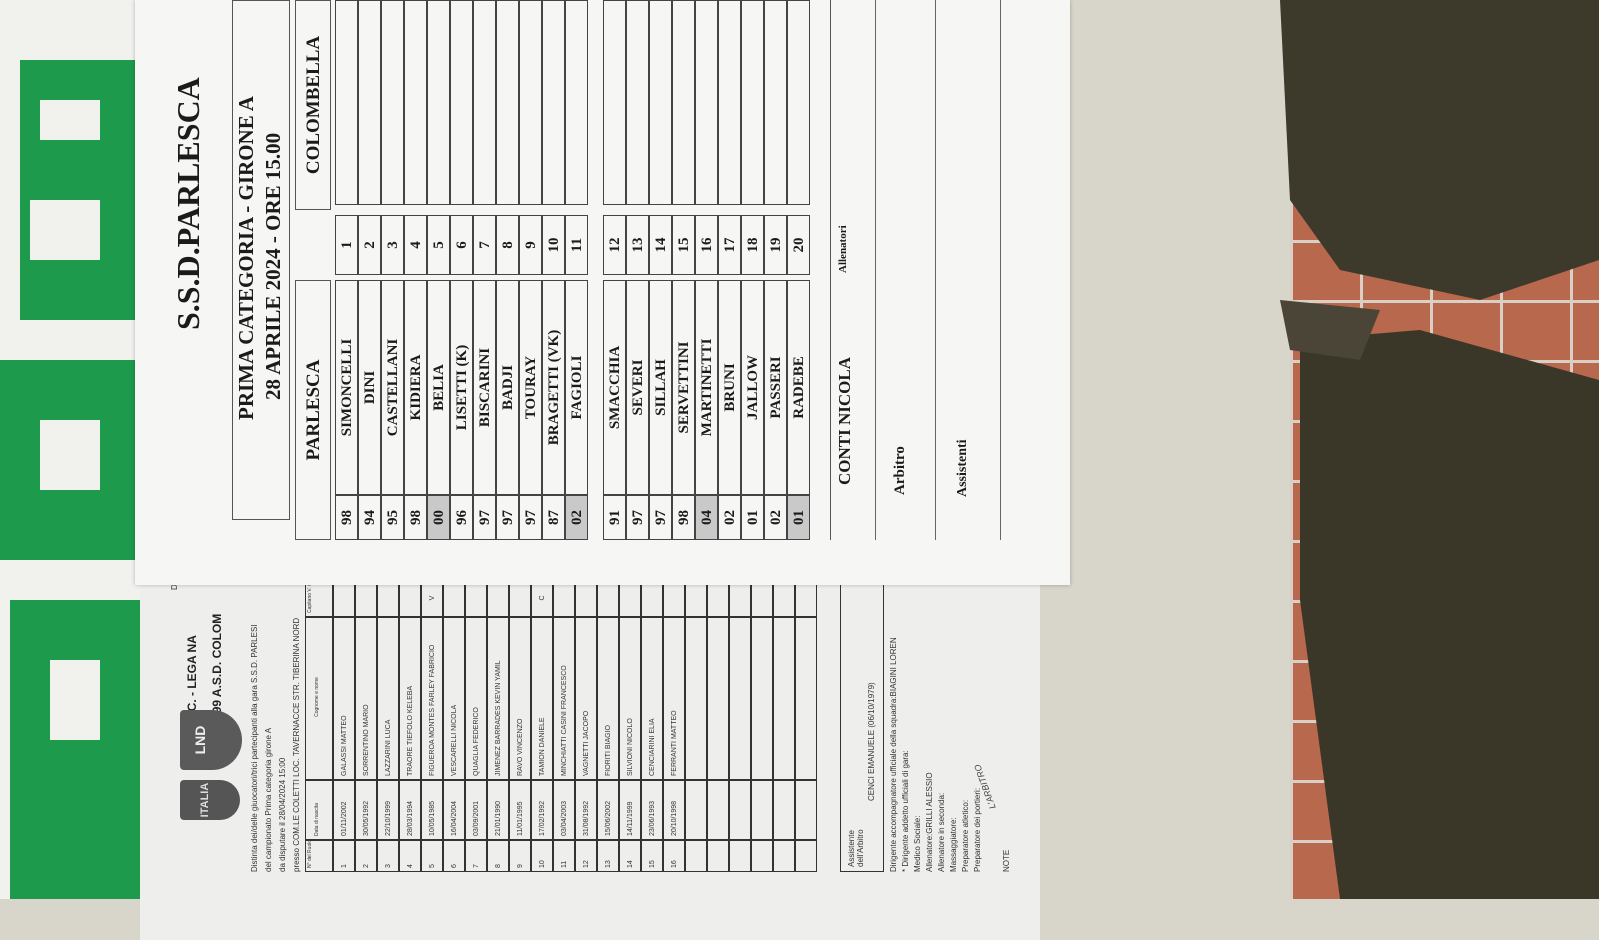 This screenshot has height=940, width=1599. Describe the element at coordinates (410, 856) in the screenshot. I see `role-number: 4` at that location.